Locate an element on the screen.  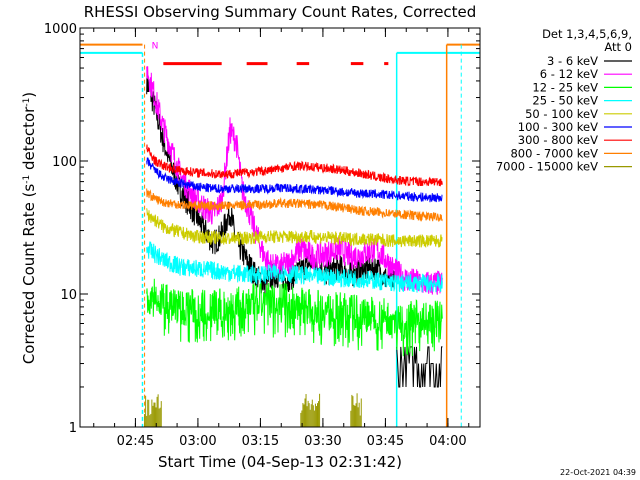
y-axis-label: Corrected Count Rate (s-1 detector-1) is located at coordinates (29, 228).